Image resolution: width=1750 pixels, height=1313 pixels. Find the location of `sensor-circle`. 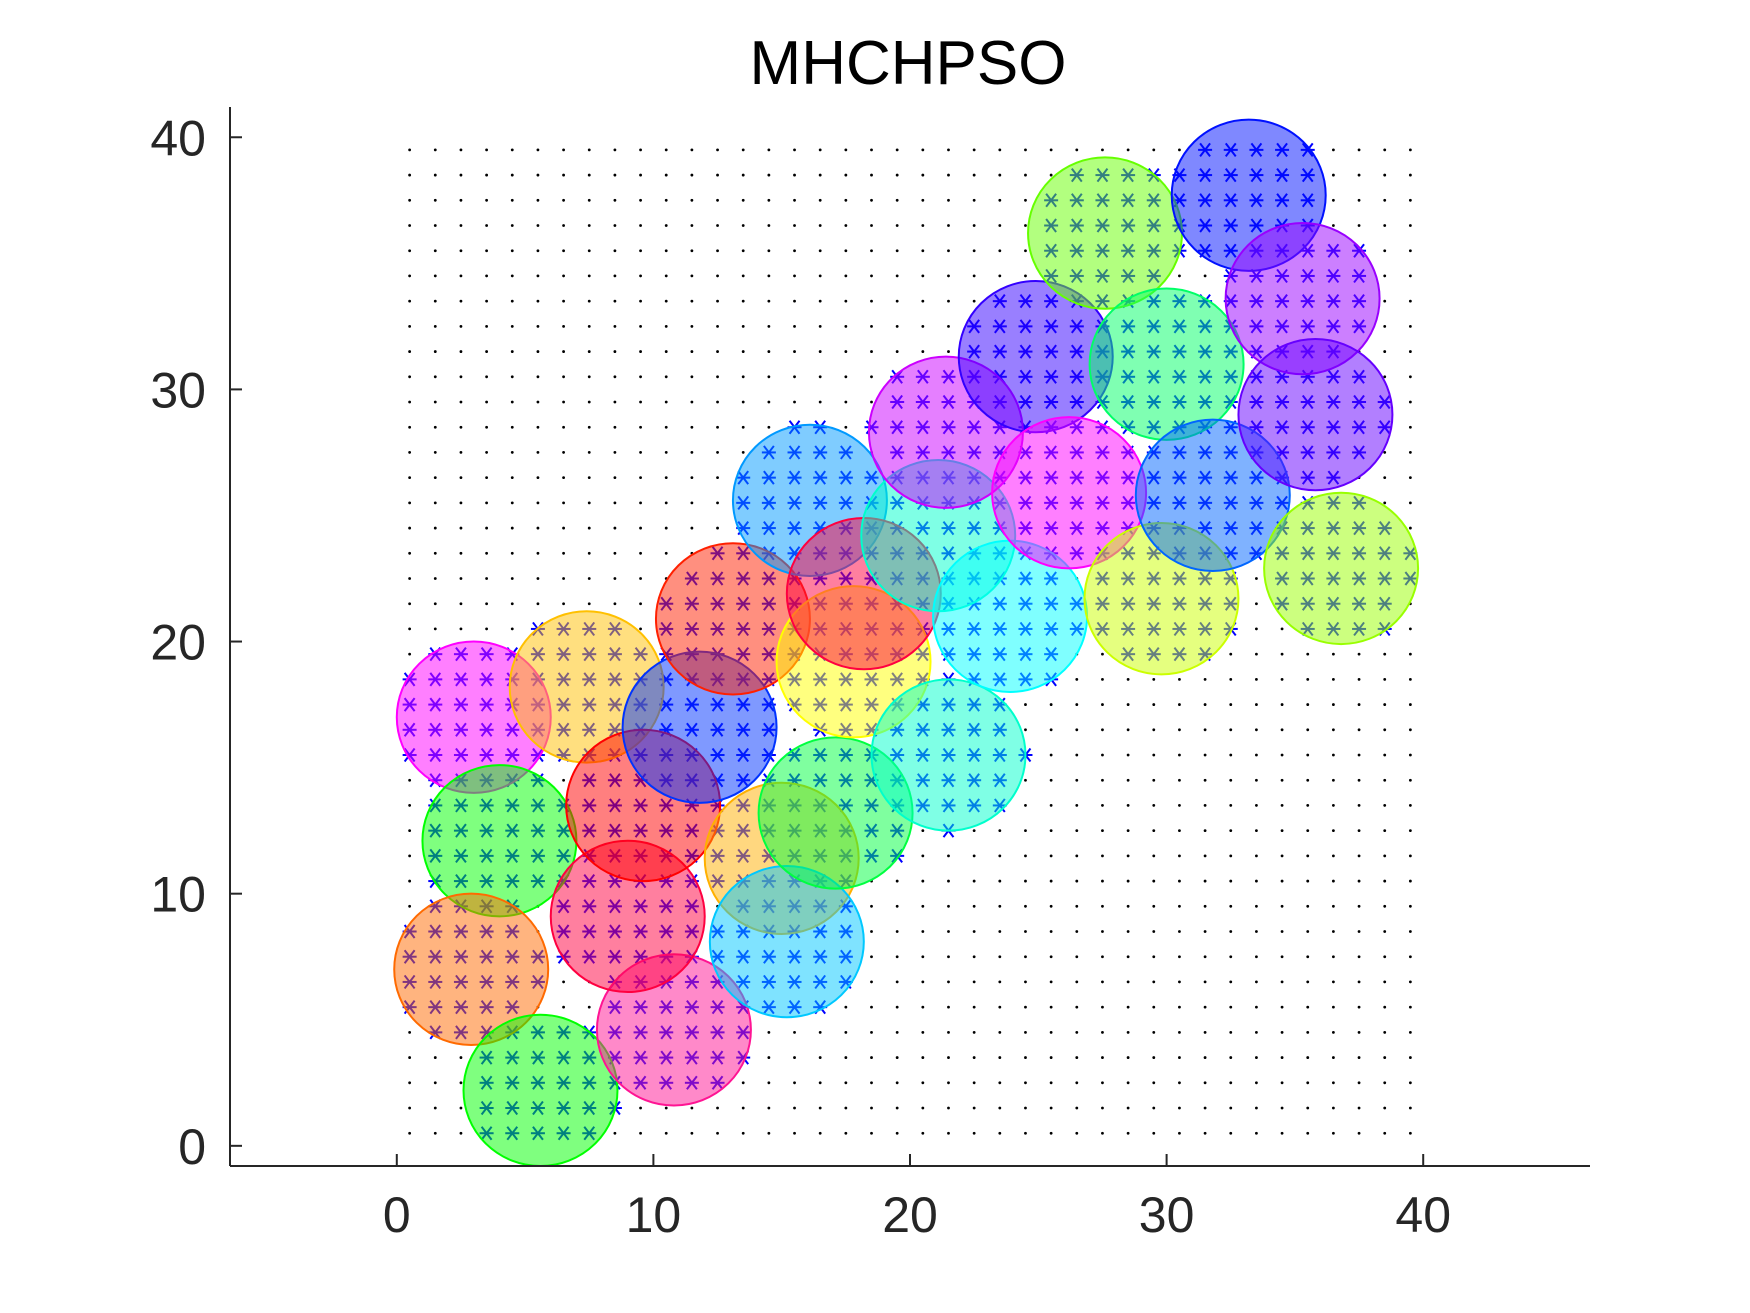

sensor-circle is located at coordinates (540, 1090).